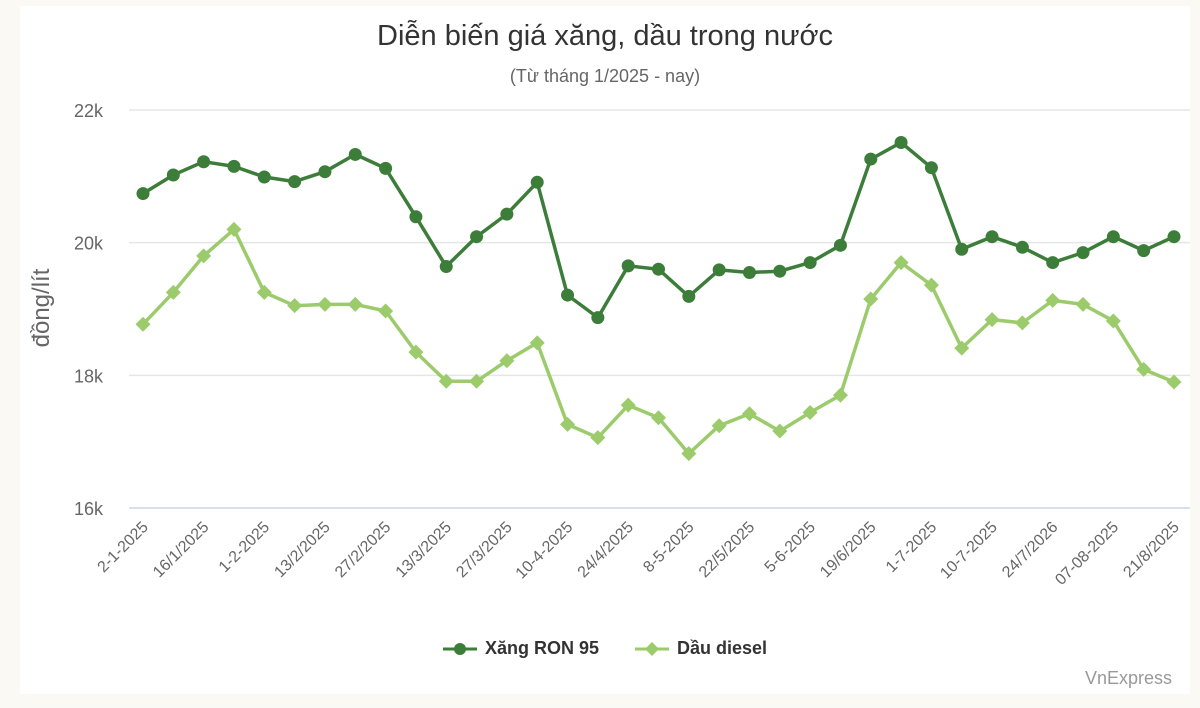  Describe the element at coordinates (969, 551) in the screenshot. I see `x-tick-label: 10-7-2025` at that location.